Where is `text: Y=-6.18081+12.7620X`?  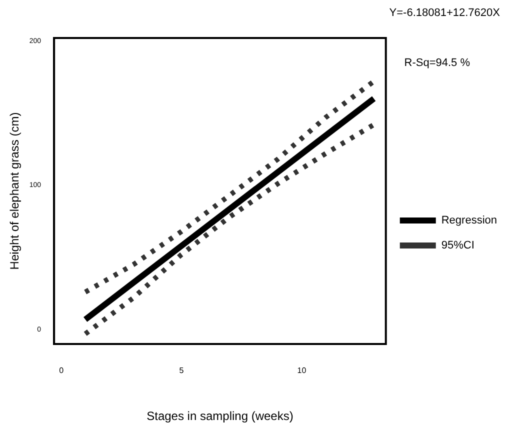
text: Y=-6.18081+12.7620X is located at coordinates (445, 13).